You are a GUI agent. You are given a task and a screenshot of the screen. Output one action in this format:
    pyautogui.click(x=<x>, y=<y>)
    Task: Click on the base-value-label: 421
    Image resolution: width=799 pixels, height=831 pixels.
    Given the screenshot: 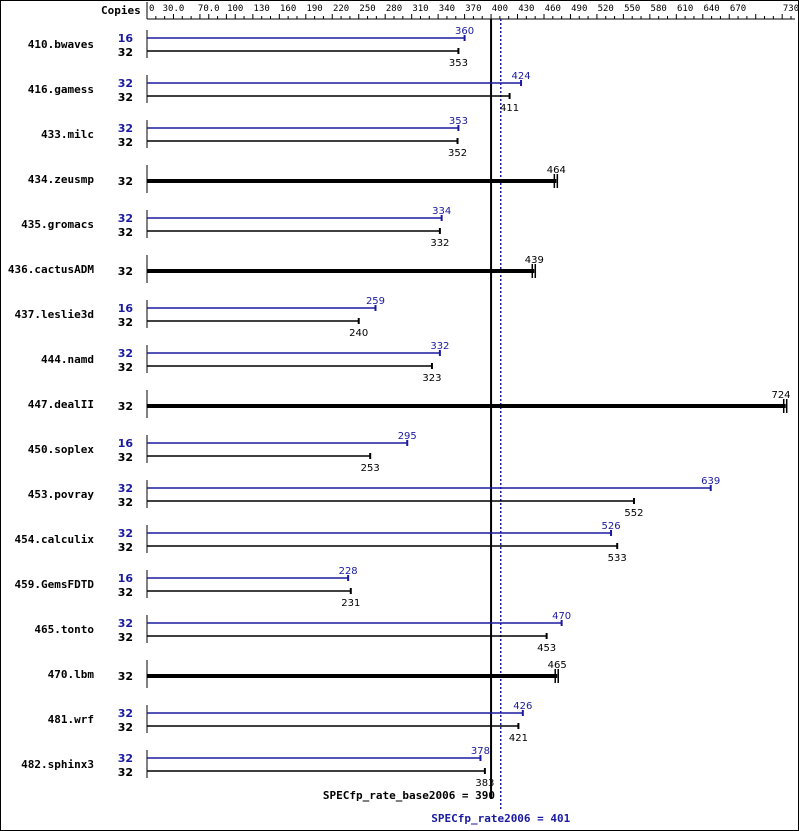 What is the action you would take?
    pyautogui.click(x=518, y=738)
    